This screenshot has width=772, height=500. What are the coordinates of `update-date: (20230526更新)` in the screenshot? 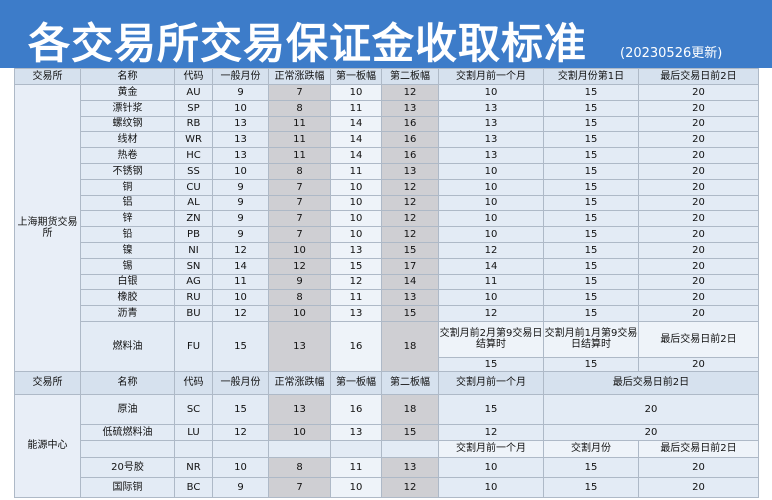 It's located at (671, 53).